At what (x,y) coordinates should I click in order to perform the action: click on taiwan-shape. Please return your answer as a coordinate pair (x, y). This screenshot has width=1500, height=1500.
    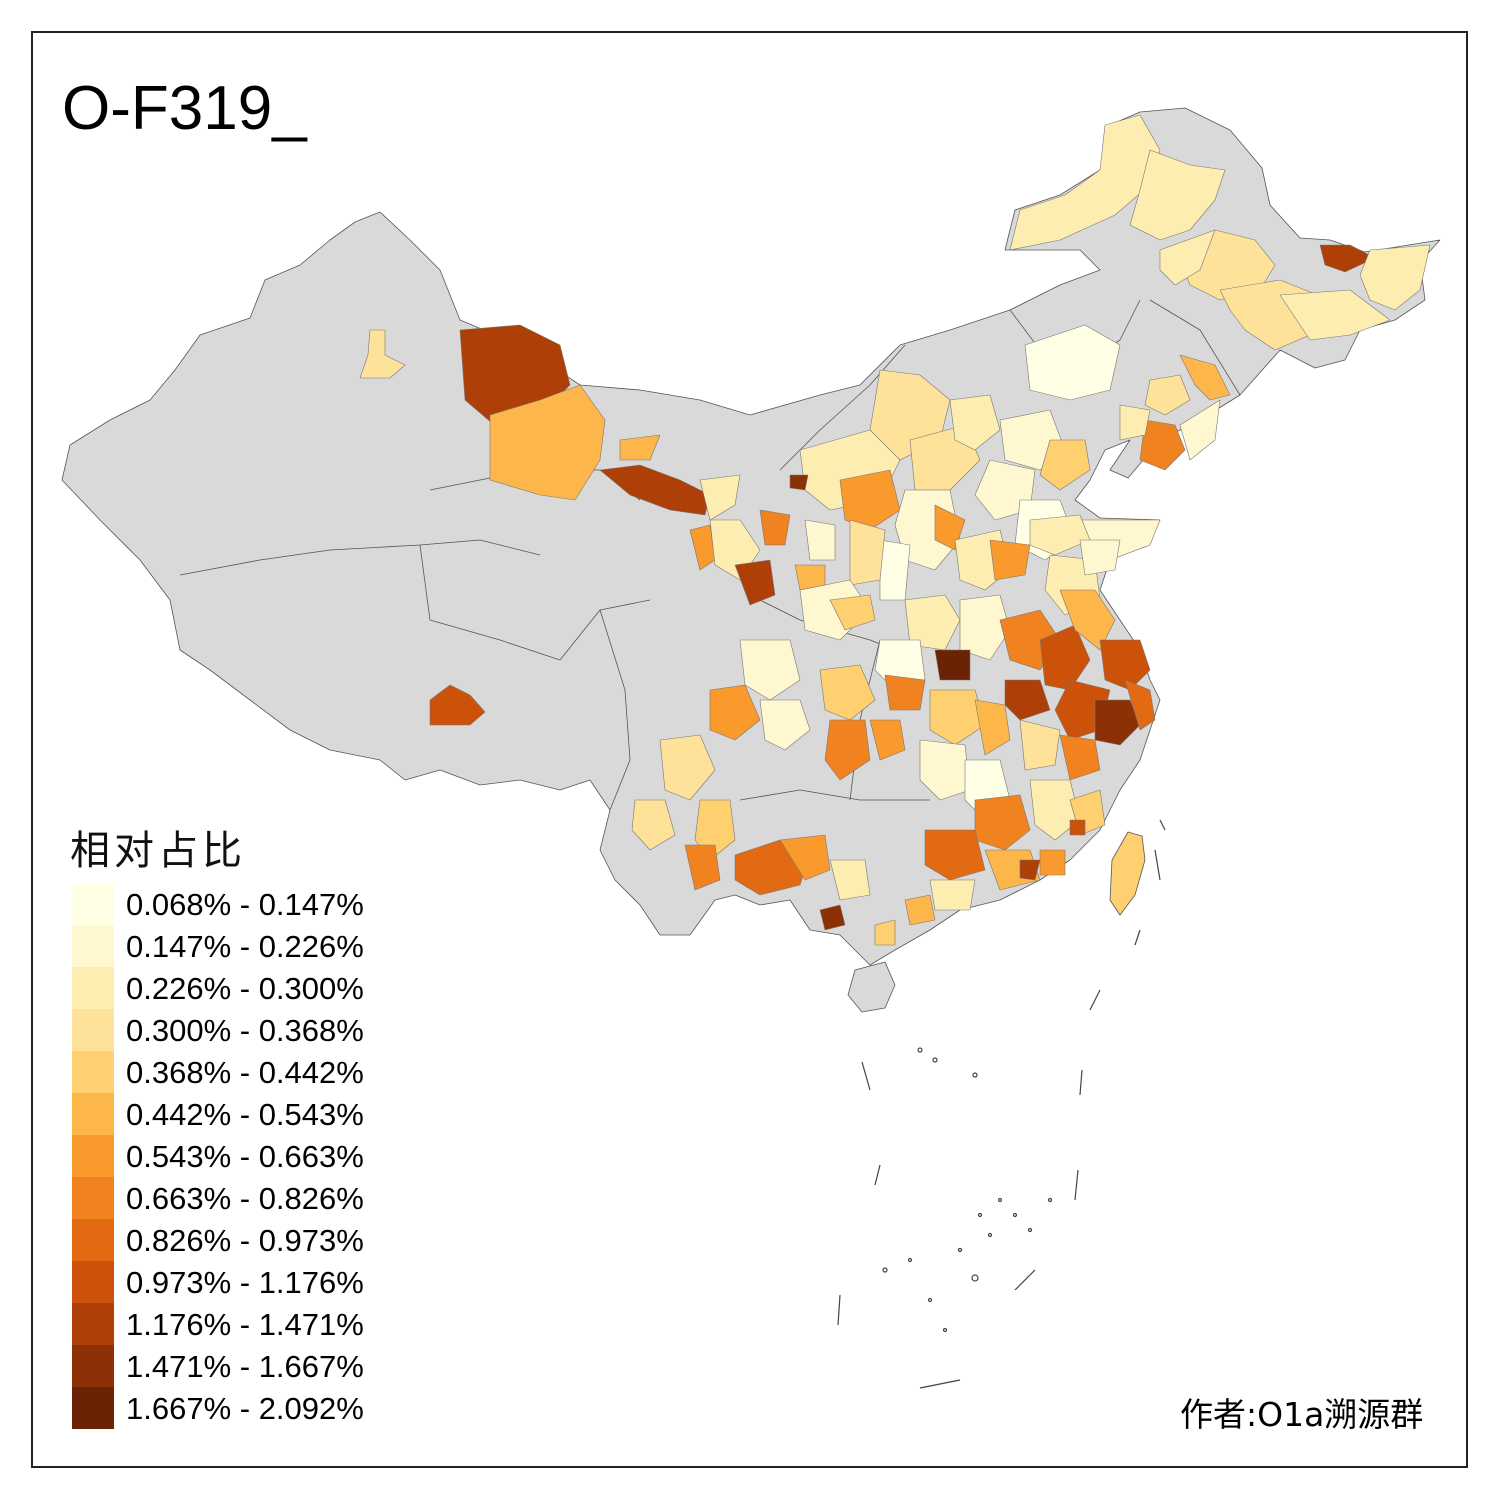
    Looking at the image, I should click on (1127, 873).